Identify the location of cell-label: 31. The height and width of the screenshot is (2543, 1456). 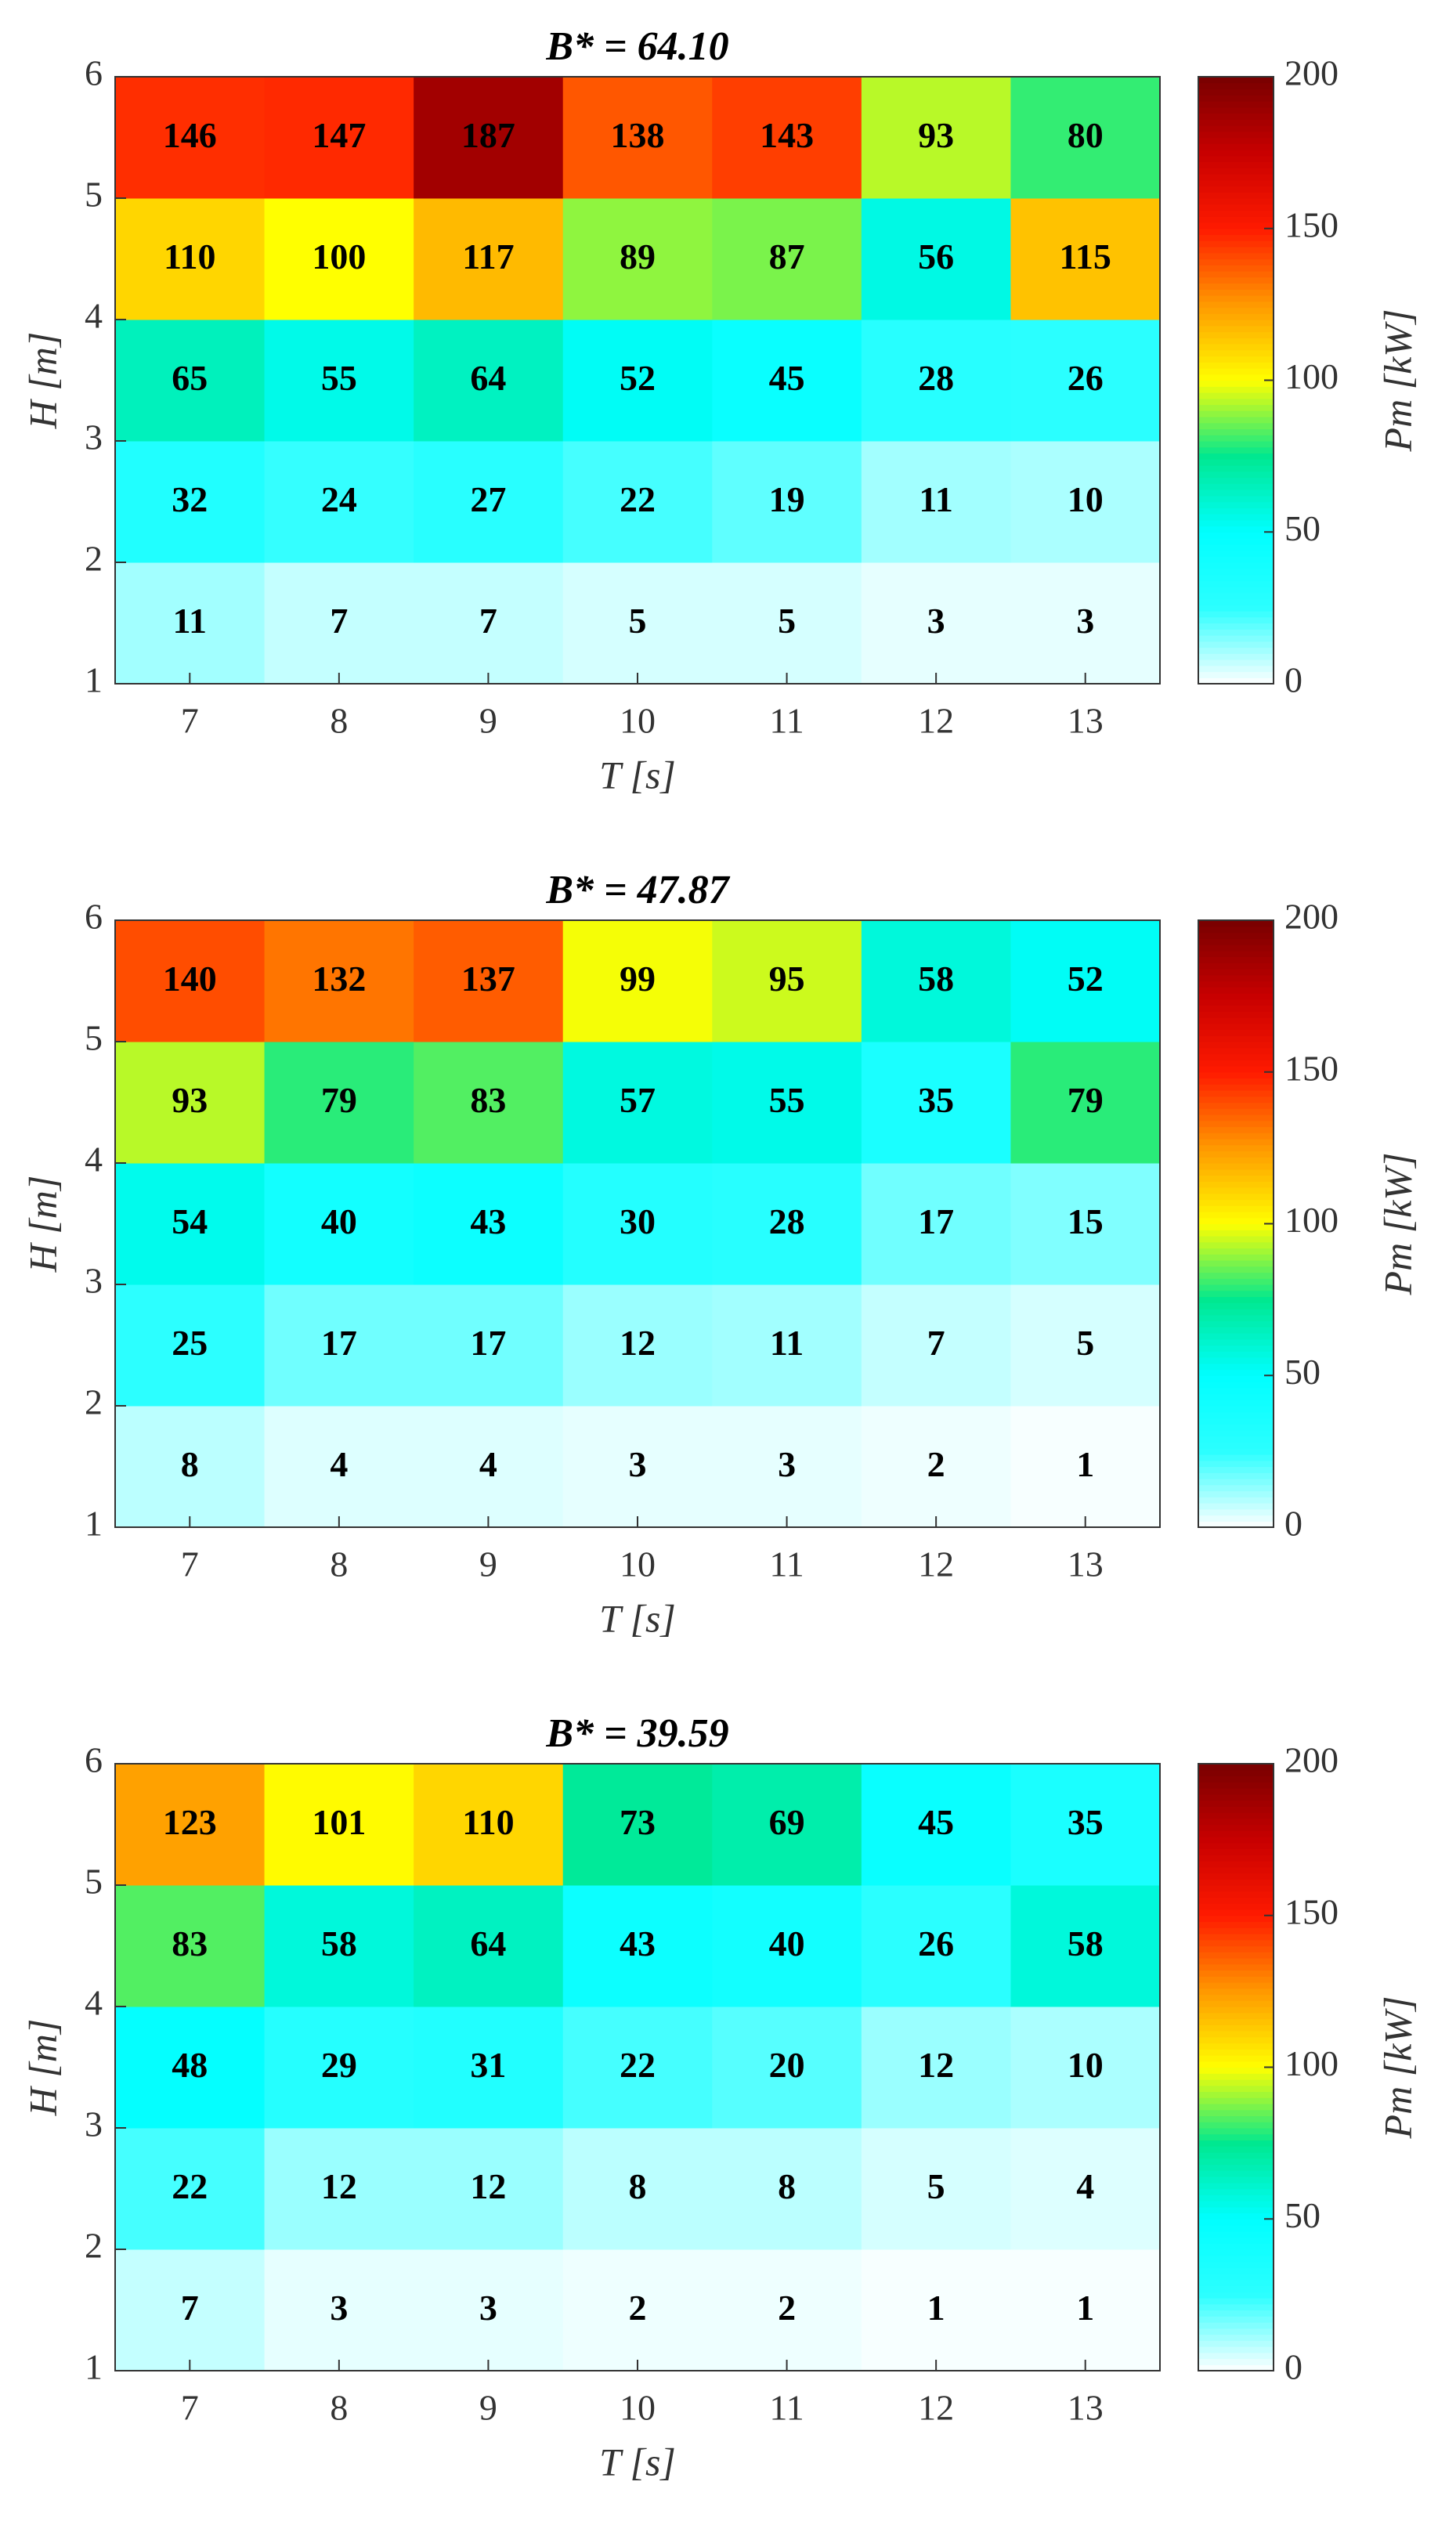
(488, 2065).